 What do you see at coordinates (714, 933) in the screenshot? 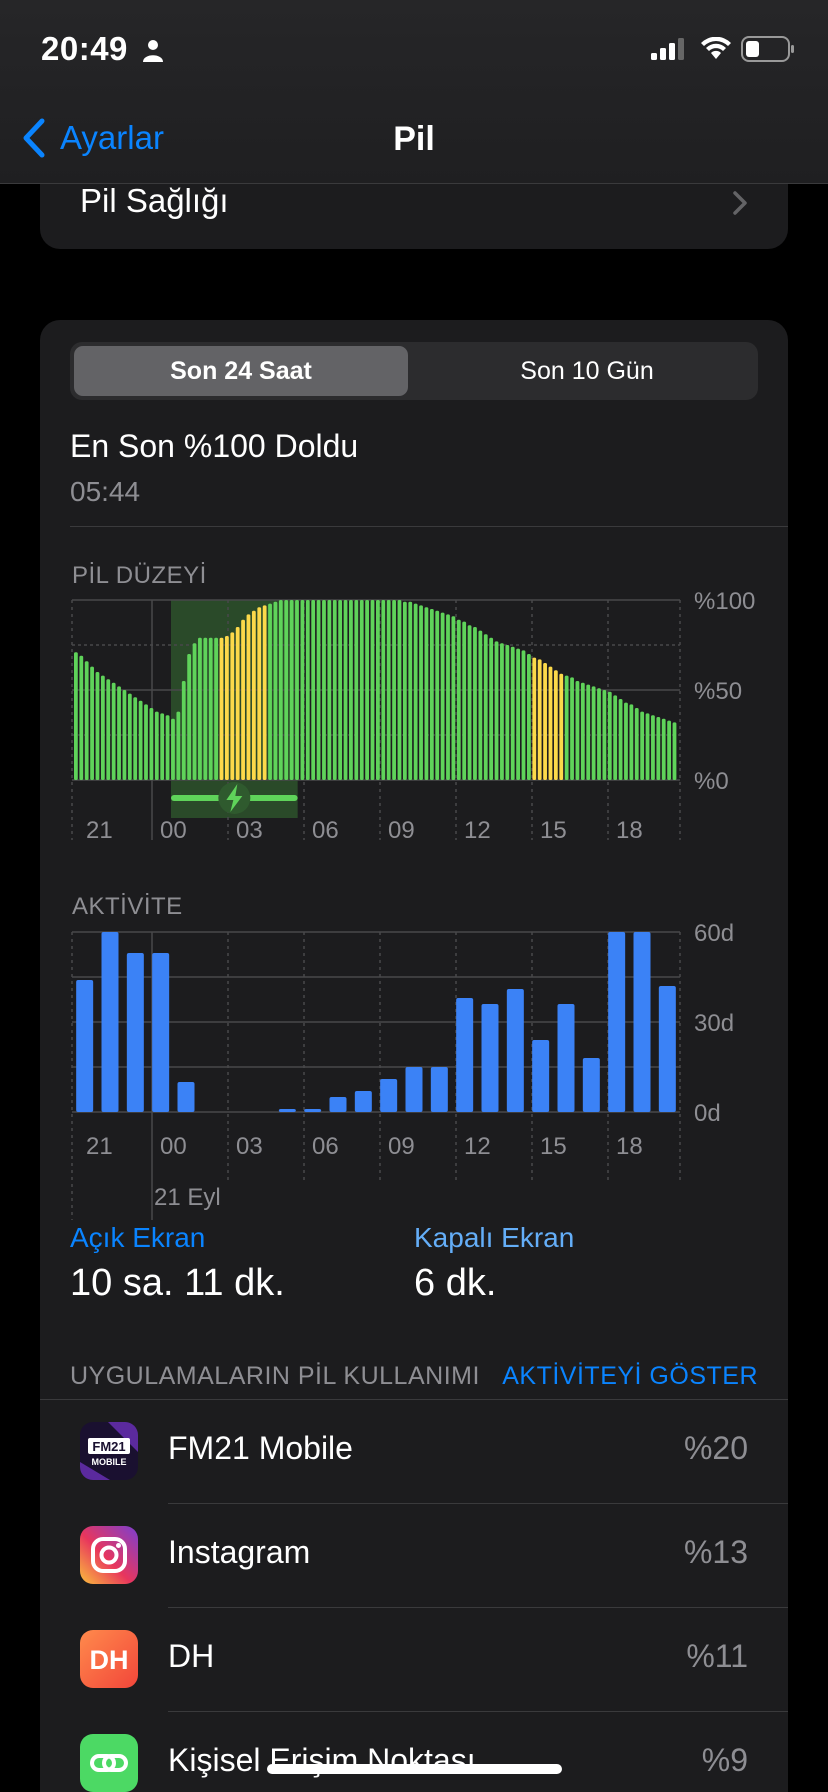
I see `y-tick-label: 60d` at bounding box center [714, 933].